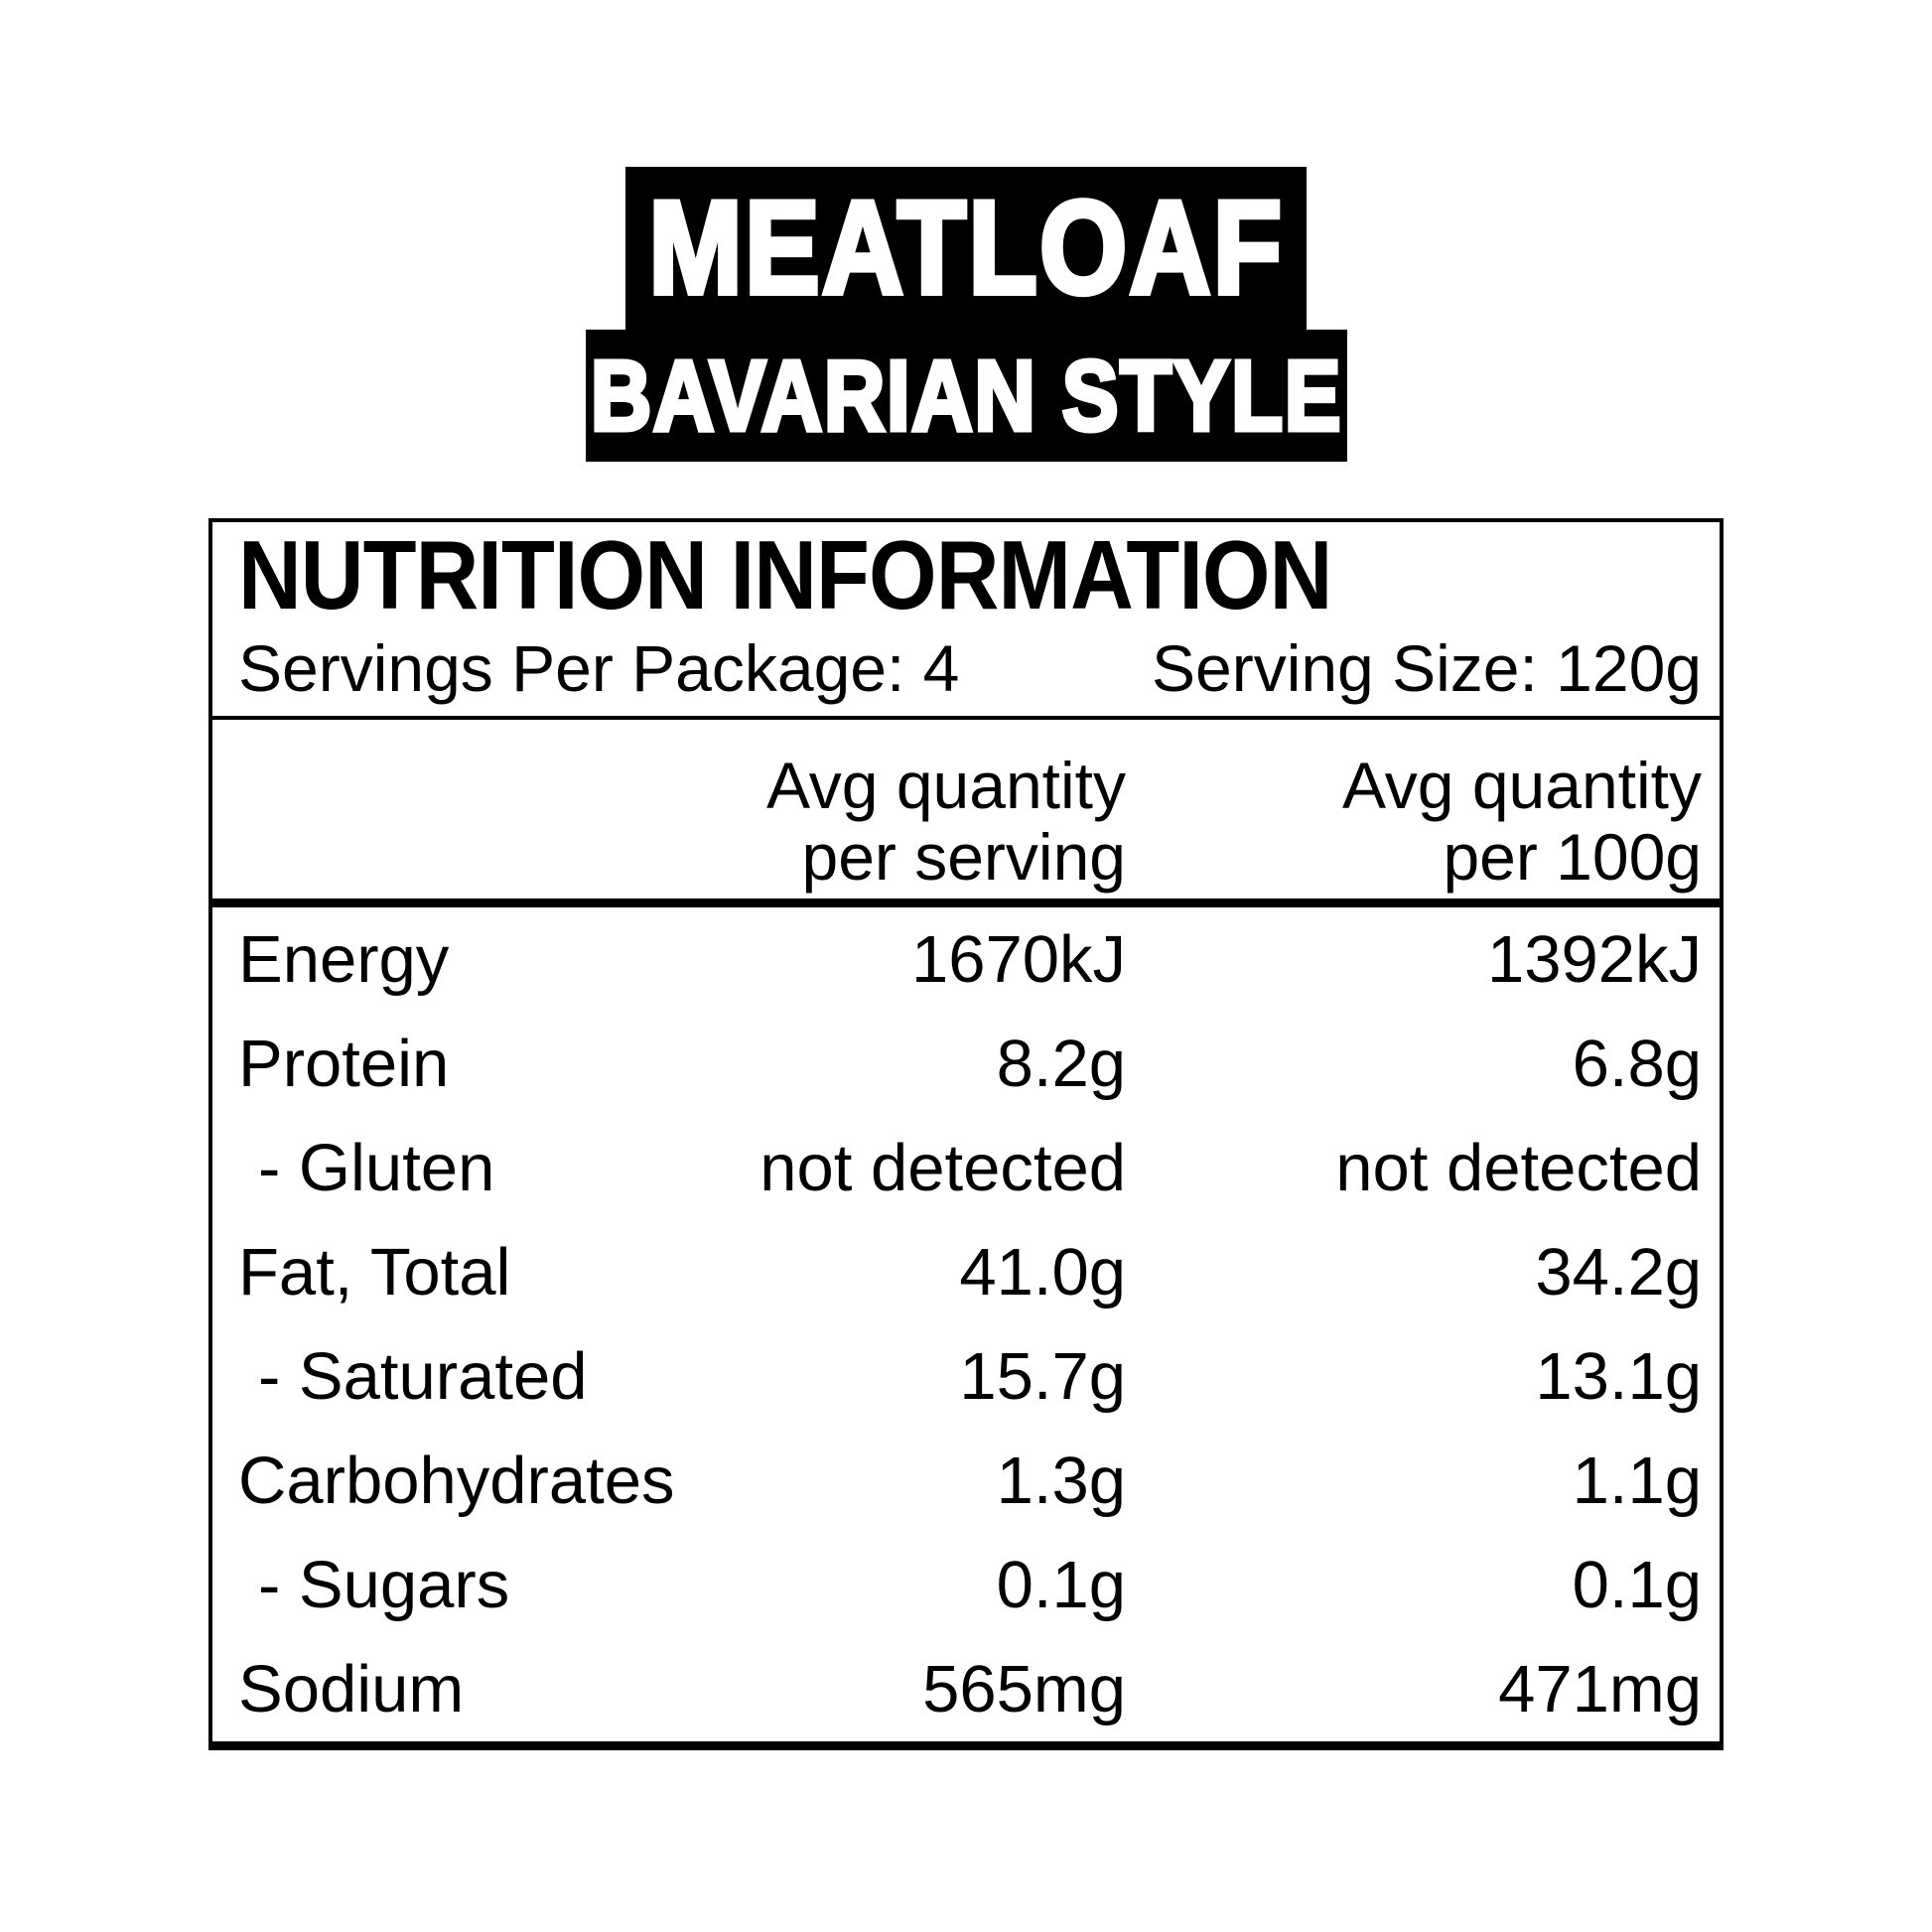 The image size is (1932, 1932). Describe the element at coordinates (1518, 1168) in the screenshot. I see `value-per-100g: not detected` at that location.